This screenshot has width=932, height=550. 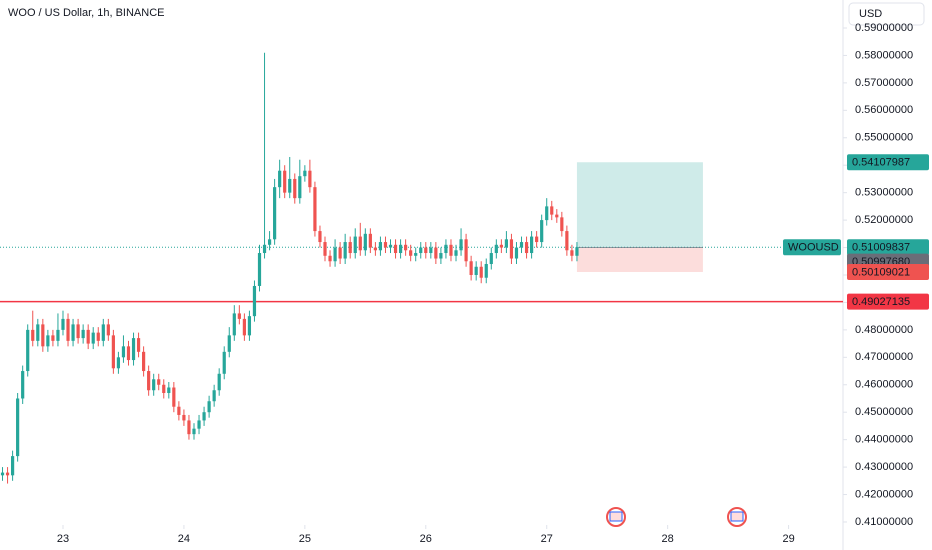 What do you see at coordinates (870, 14) in the screenshot?
I see `currency-label: USD` at bounding box center [870, 14].